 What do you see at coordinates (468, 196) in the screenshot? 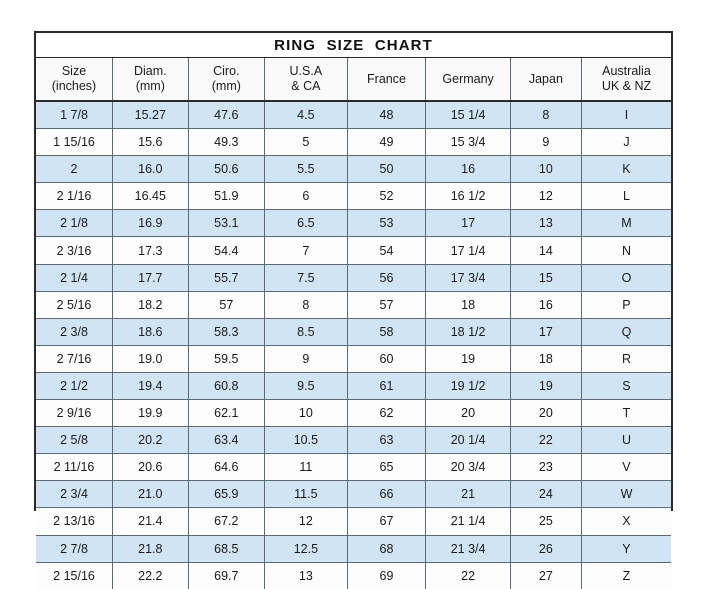
I see `table-cell: 16 1/2` at bounding box center [468, 196].